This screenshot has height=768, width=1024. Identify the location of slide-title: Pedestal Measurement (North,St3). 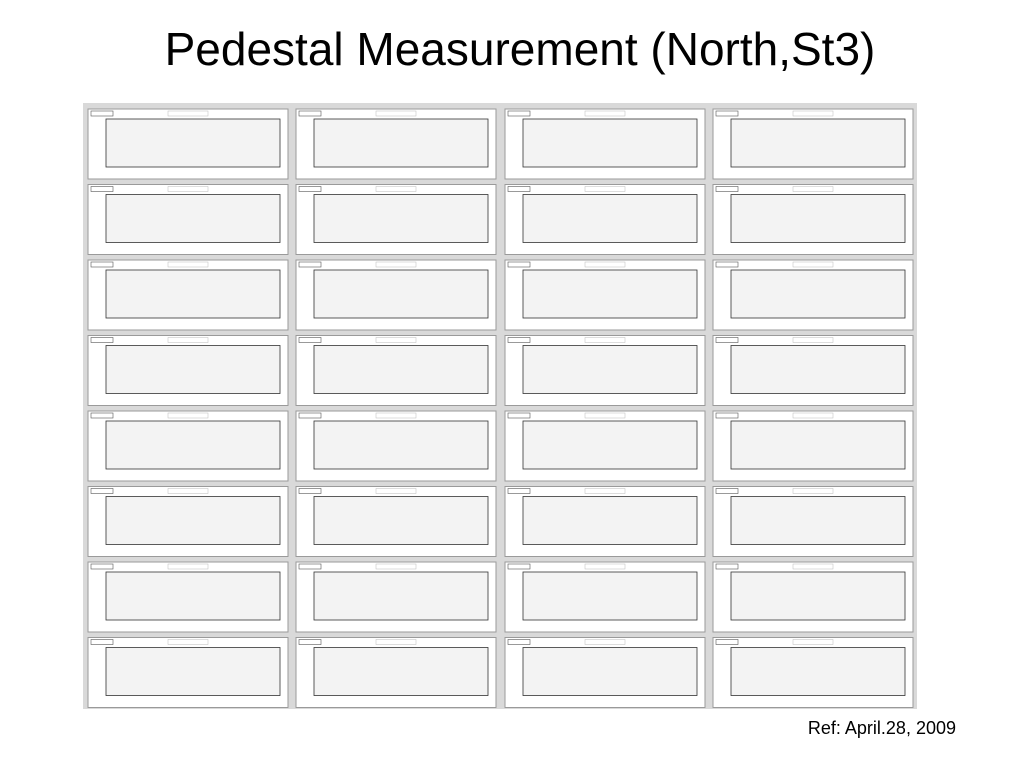
(520, 49).